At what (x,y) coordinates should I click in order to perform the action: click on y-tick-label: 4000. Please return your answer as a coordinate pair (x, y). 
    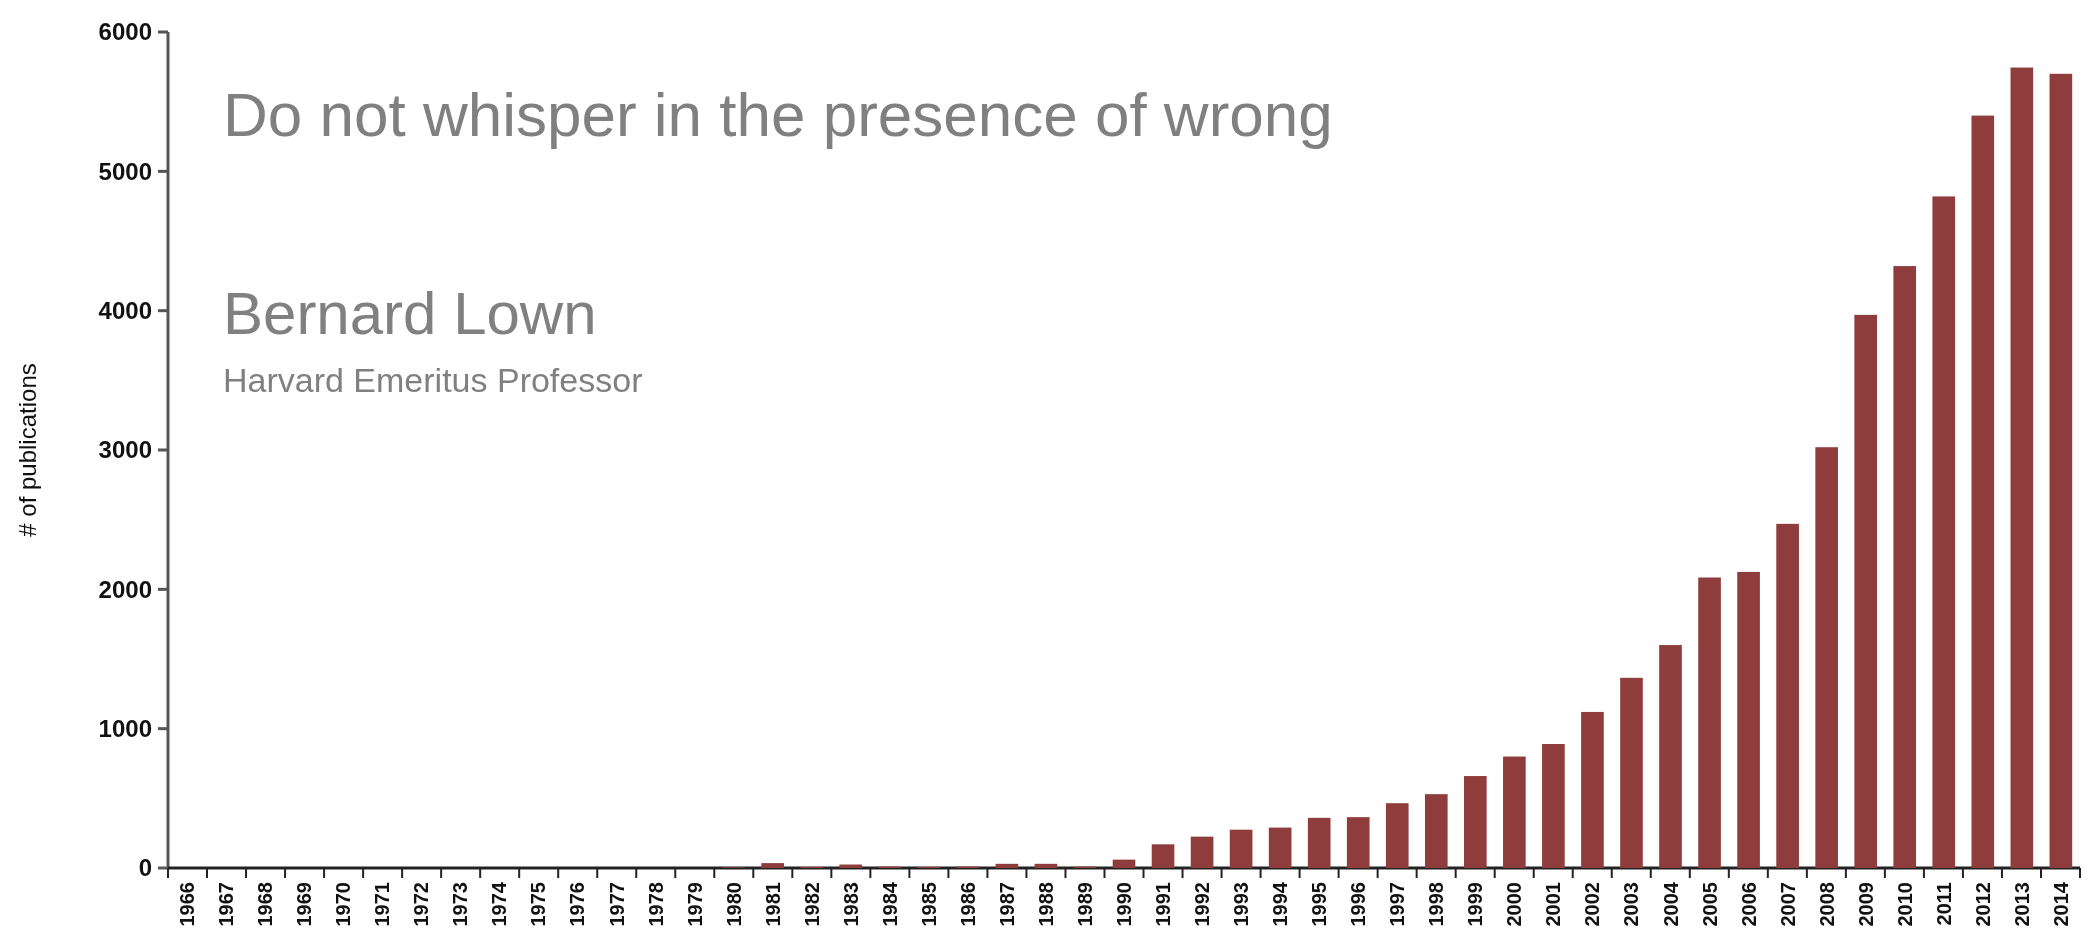
    Looking at the image, I should click on (125, 311).